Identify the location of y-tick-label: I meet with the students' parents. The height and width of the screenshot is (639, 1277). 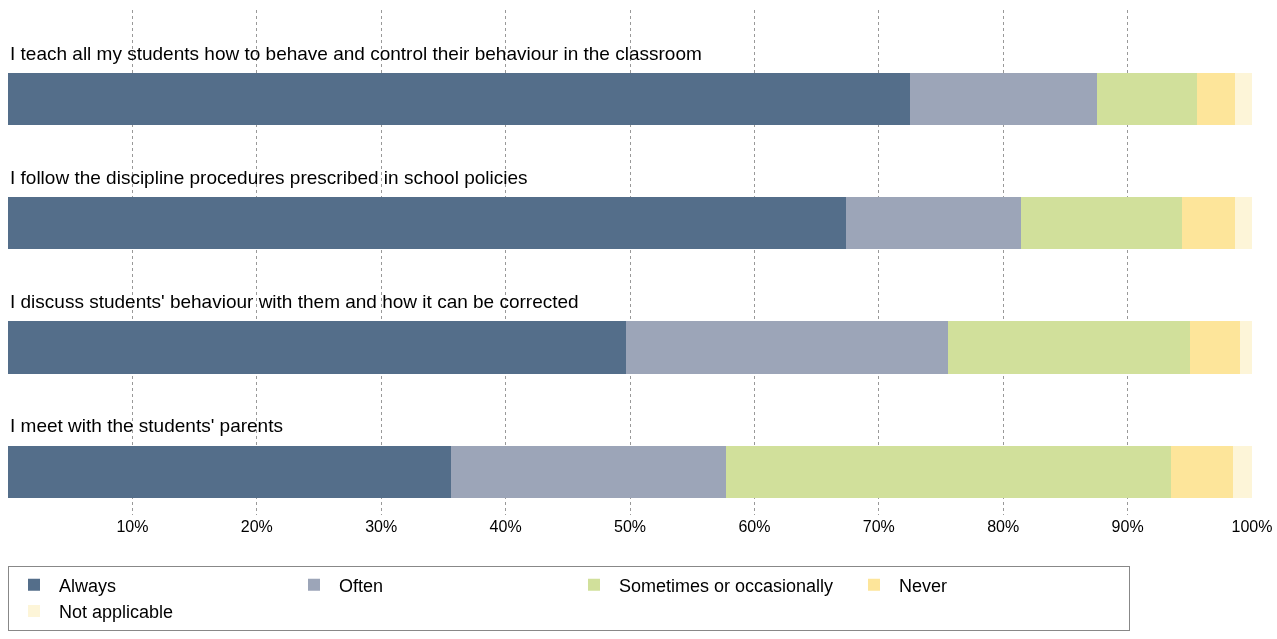
(146, 425).